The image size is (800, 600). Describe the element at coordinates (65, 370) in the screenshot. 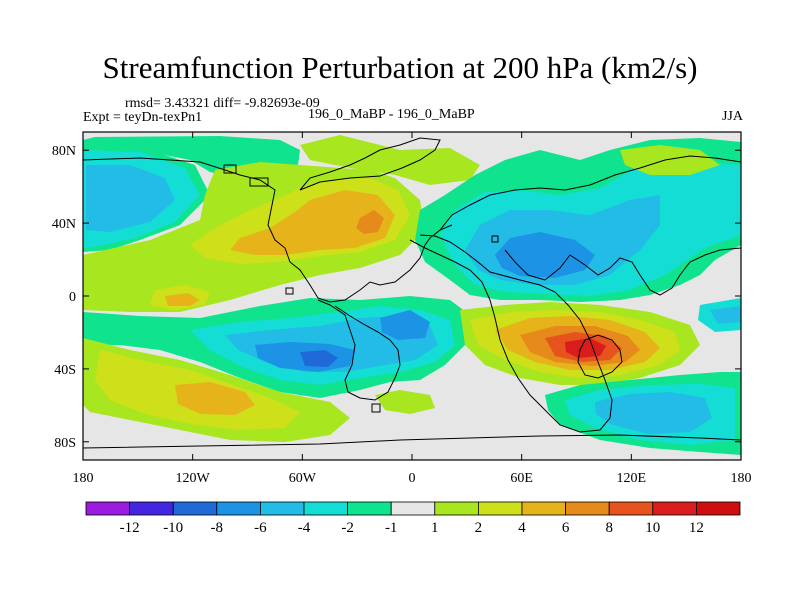

I see `y-tick-label: 40S` at that location.